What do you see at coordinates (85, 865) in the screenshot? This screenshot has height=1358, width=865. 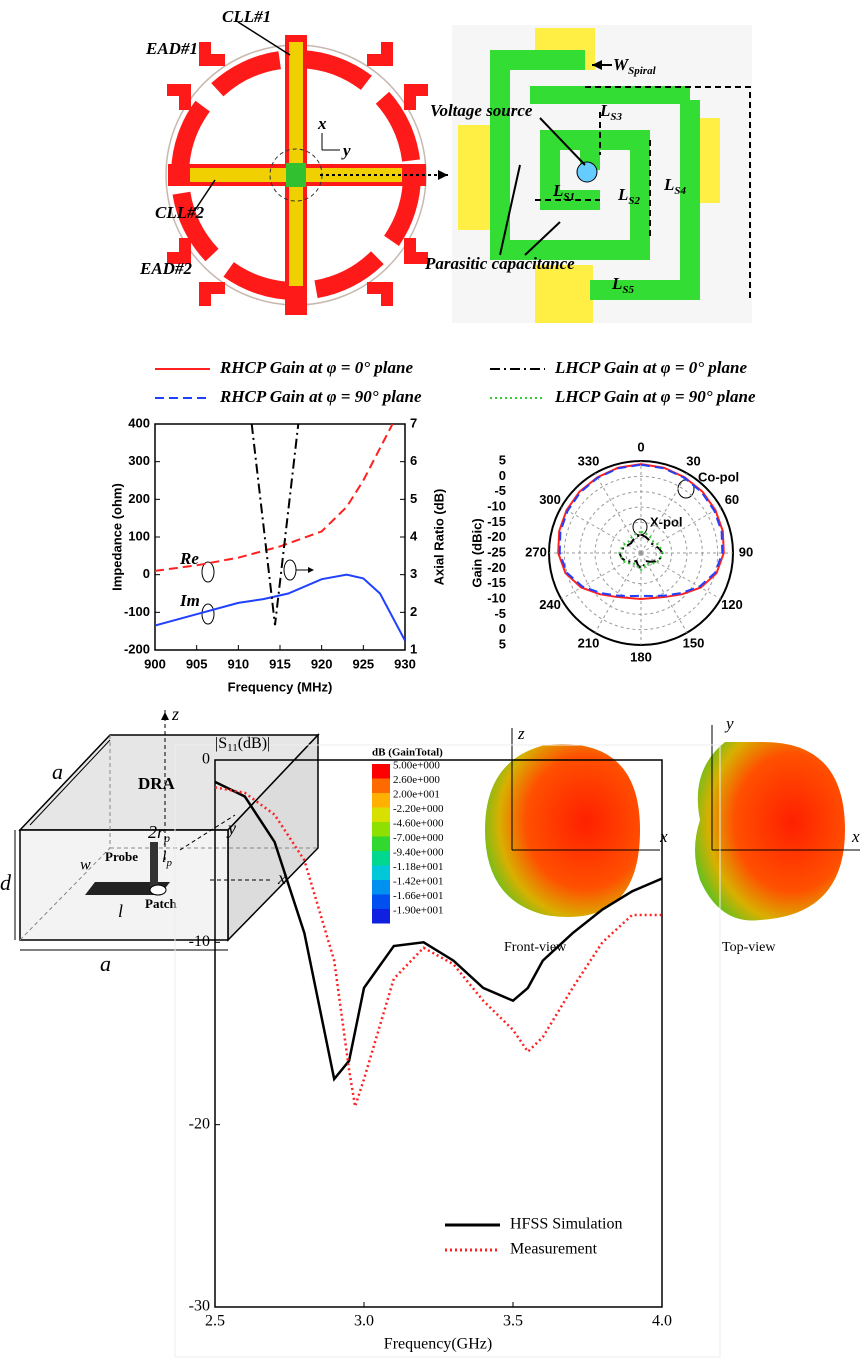 I see `dimension: w` at bounding box center [85, 865].